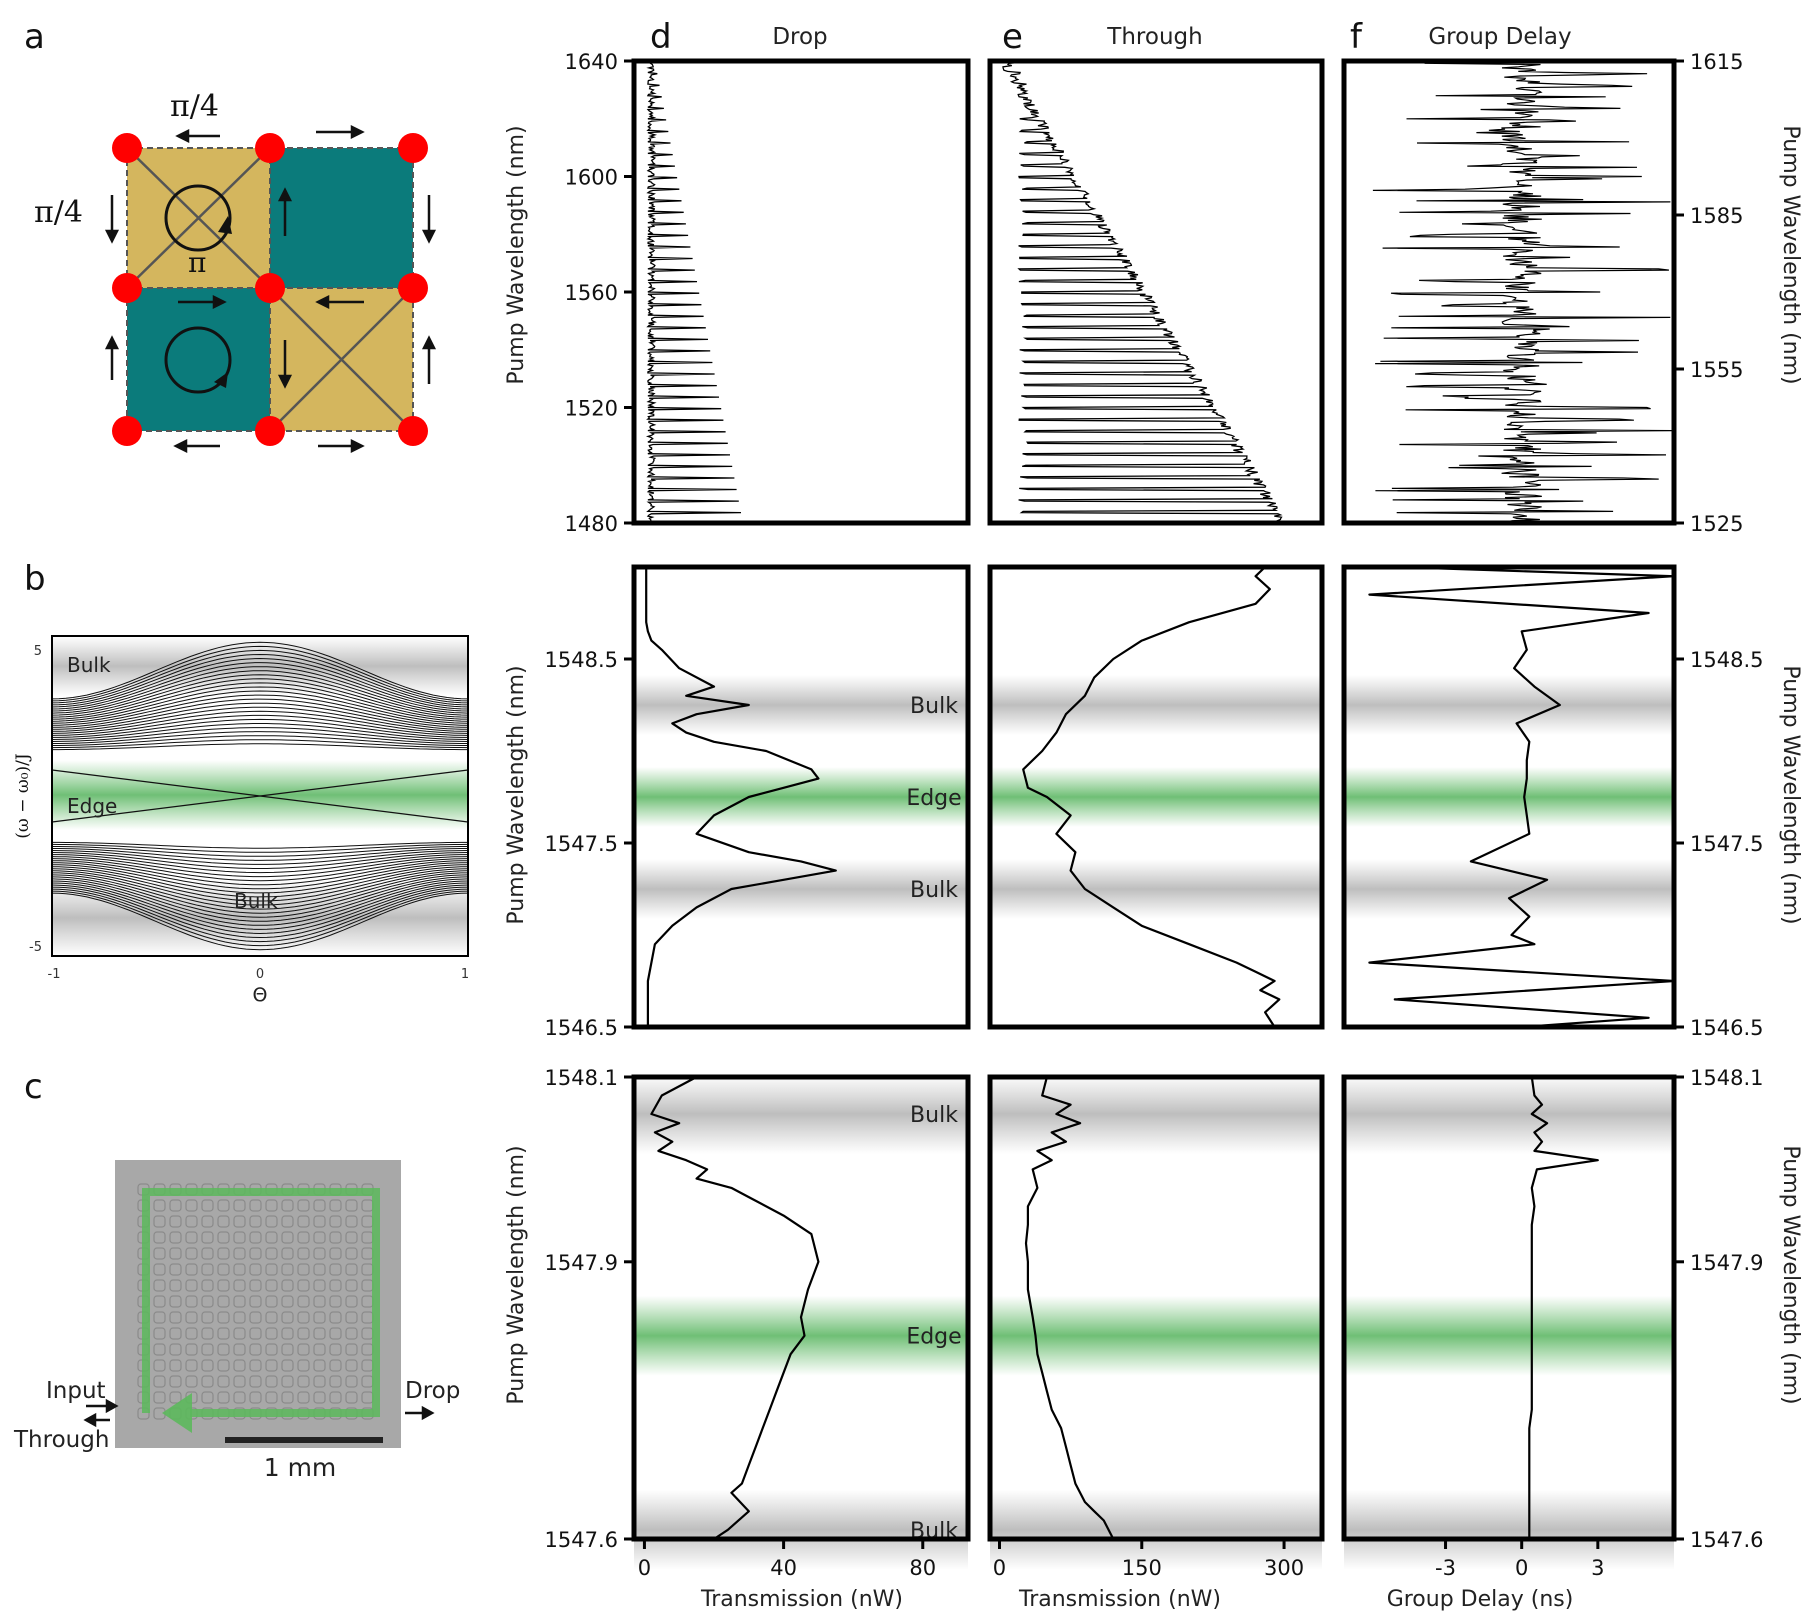 Image resolution: width=1811 pixels, height=1614 pixels. I want to click on y-tick-label: 1640, so click(591, 62).